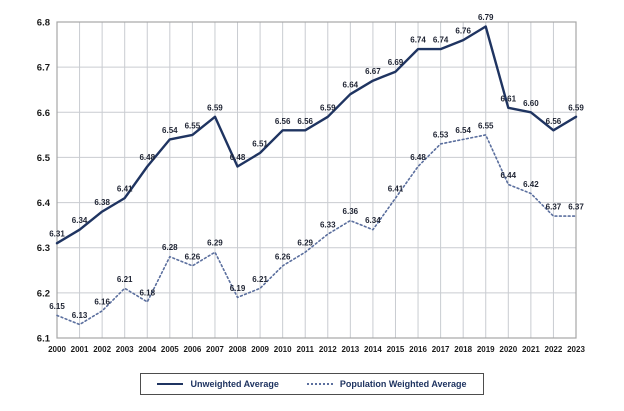  Describe the element at coordinates (43, 68) in the screenshot. I see `y-tick-label: 6.7` at that location.